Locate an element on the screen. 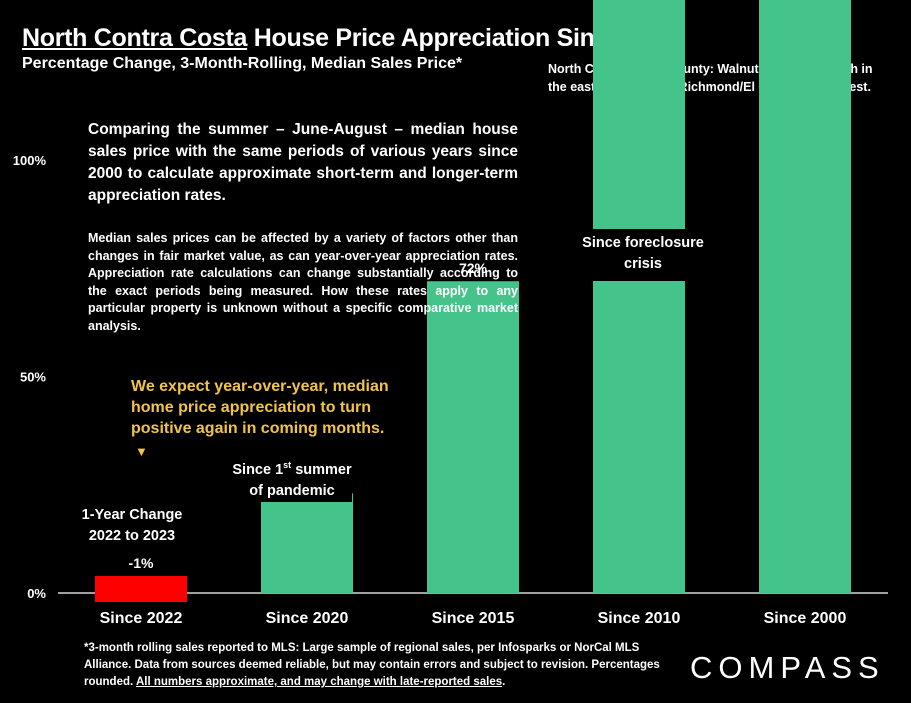 The width and height of the screenshot is (911, 703). compass-logo: COMPASS is located at coordinates (787, 667).